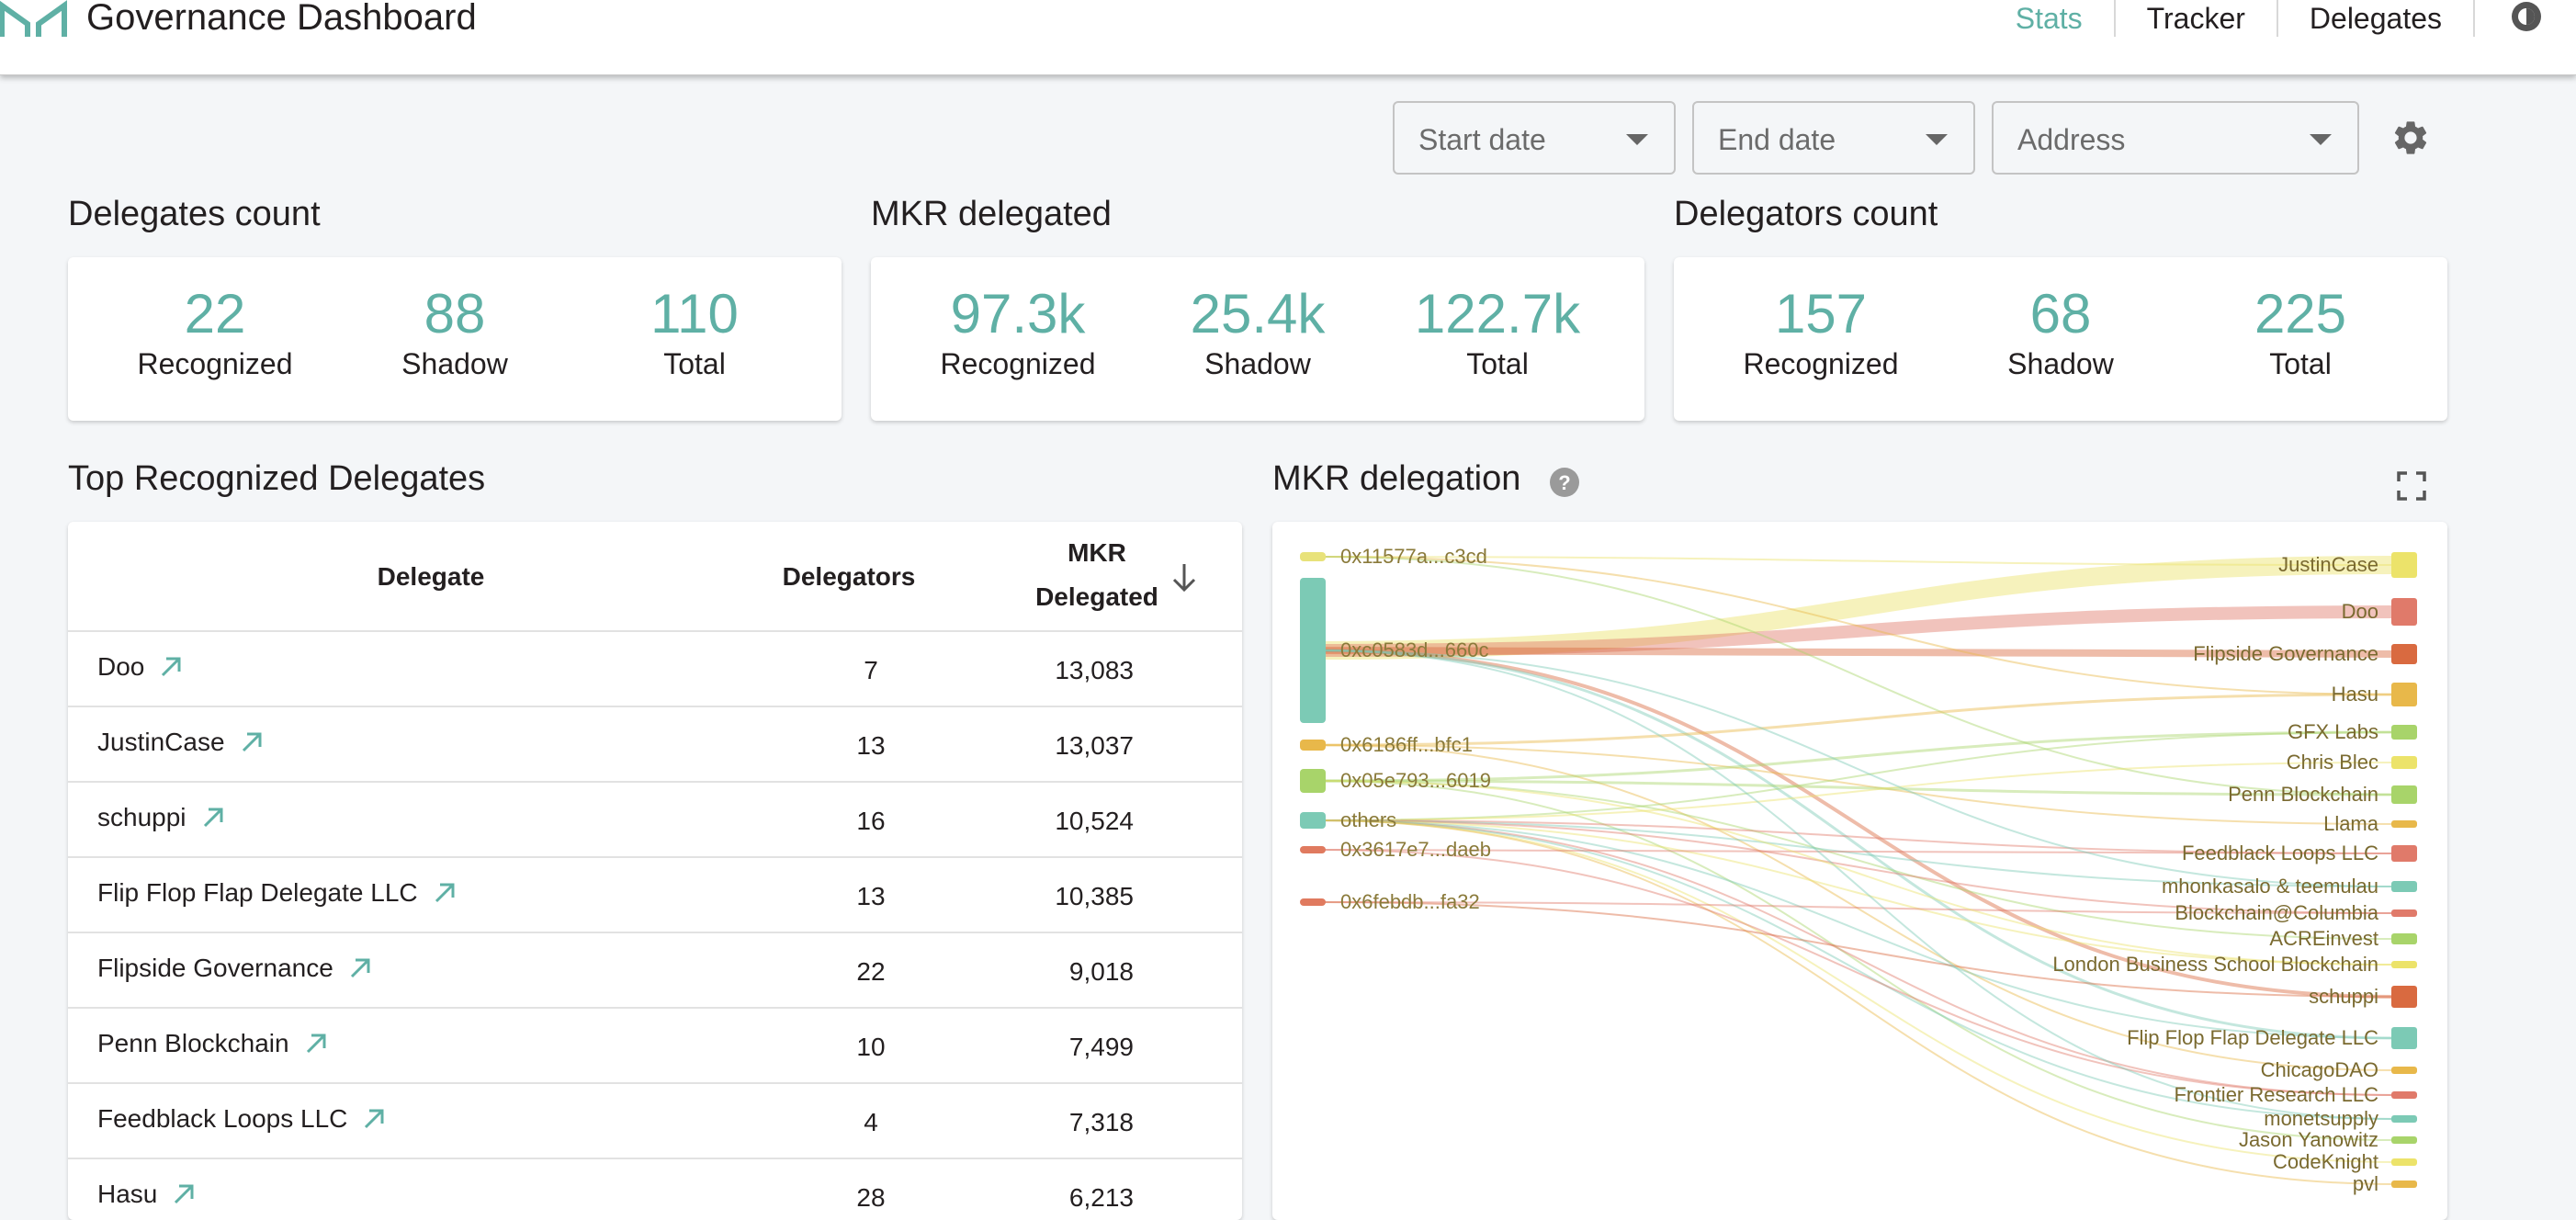 This screenshot has width=2576, height=1220. What do you see at coordinates (2410, 138) in the screenshot?
I see `gear-icon` at bounding box center [2410, 138].